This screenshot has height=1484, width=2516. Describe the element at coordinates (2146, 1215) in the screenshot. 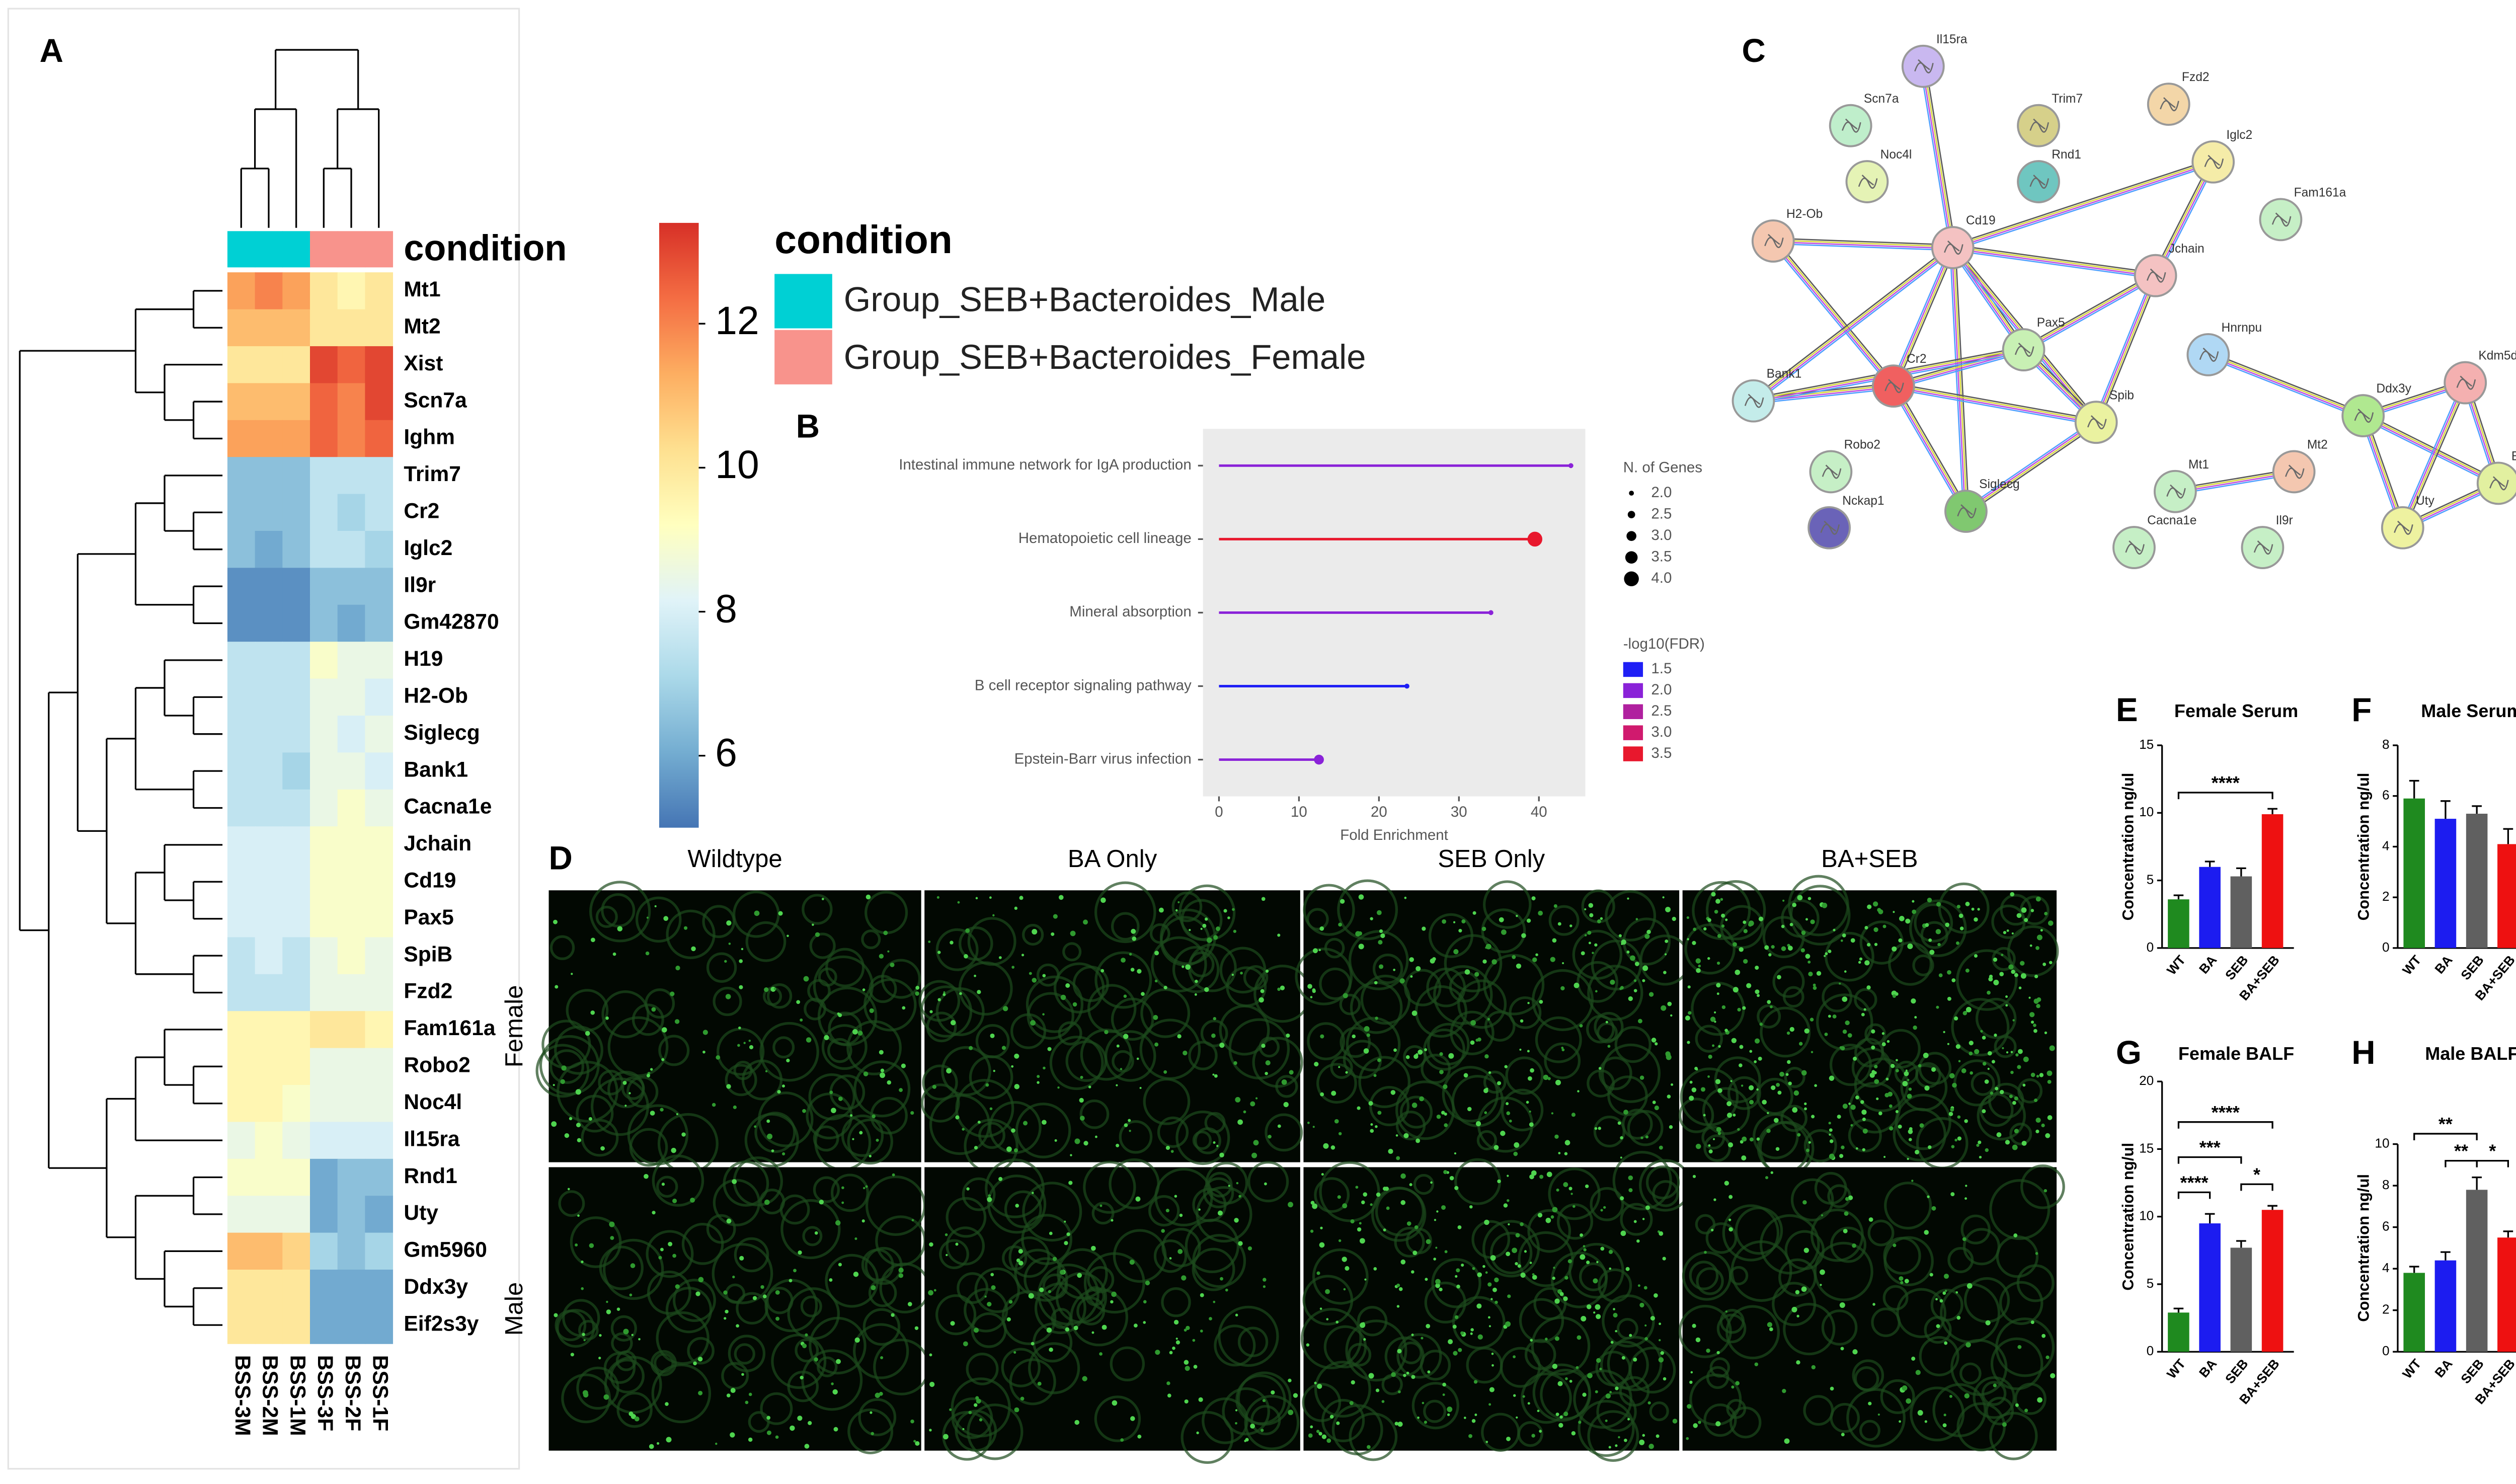

I see `y-tick-label: 10` at that location.